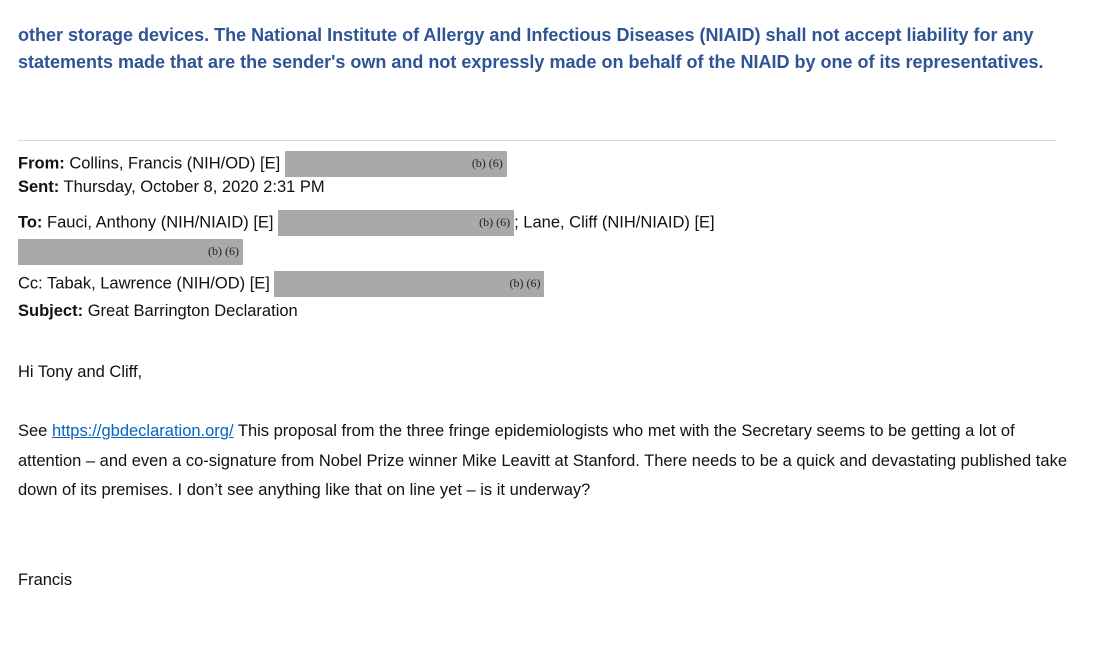 This screenshot has height=647, width=1100. I want to click on see-text: See, so click(35, 431).